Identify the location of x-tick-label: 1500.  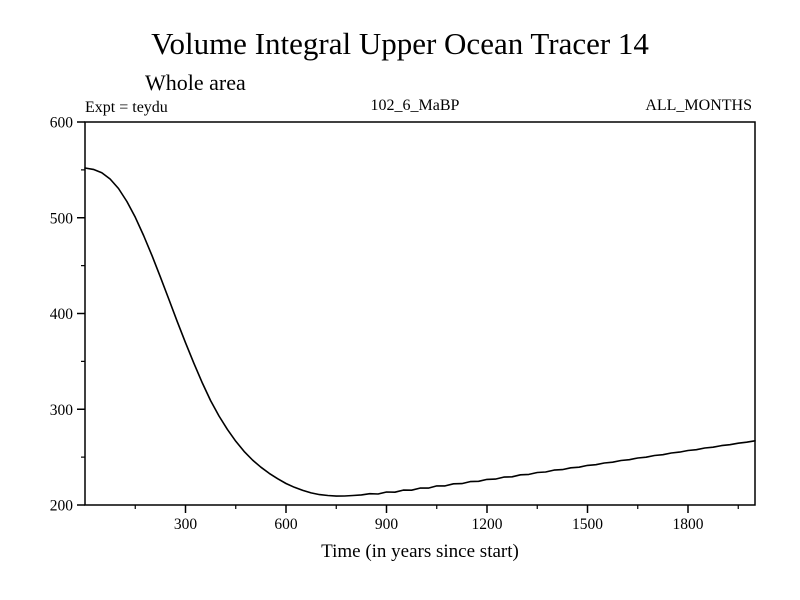
(587, 524).